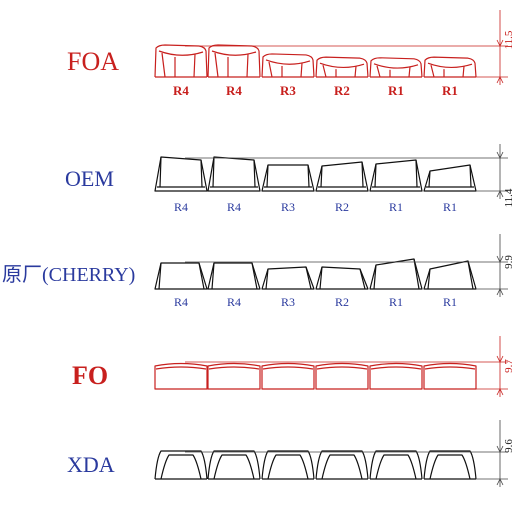 This screenshot has height=507, width=516. Describe the element at coordinates (509, 262) in the screenshot. I see `height-dimension-label: 9.9` at that location.